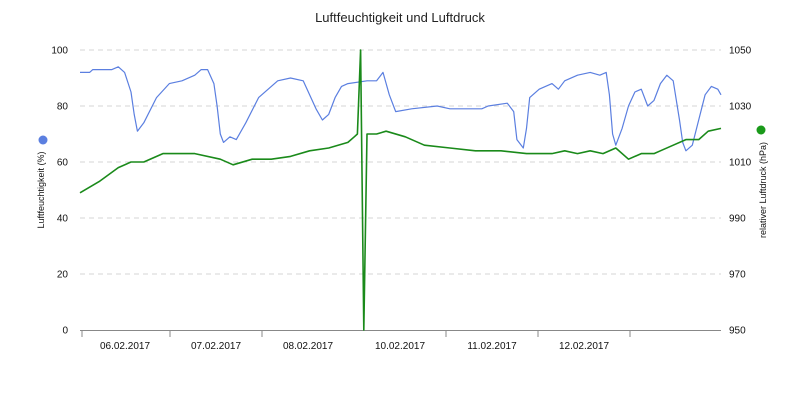 The height and width of the screenshot is (400, 800). I want to click on y-axis-left-label: Luftfeuchtigkeit (%), so click(41, 189).